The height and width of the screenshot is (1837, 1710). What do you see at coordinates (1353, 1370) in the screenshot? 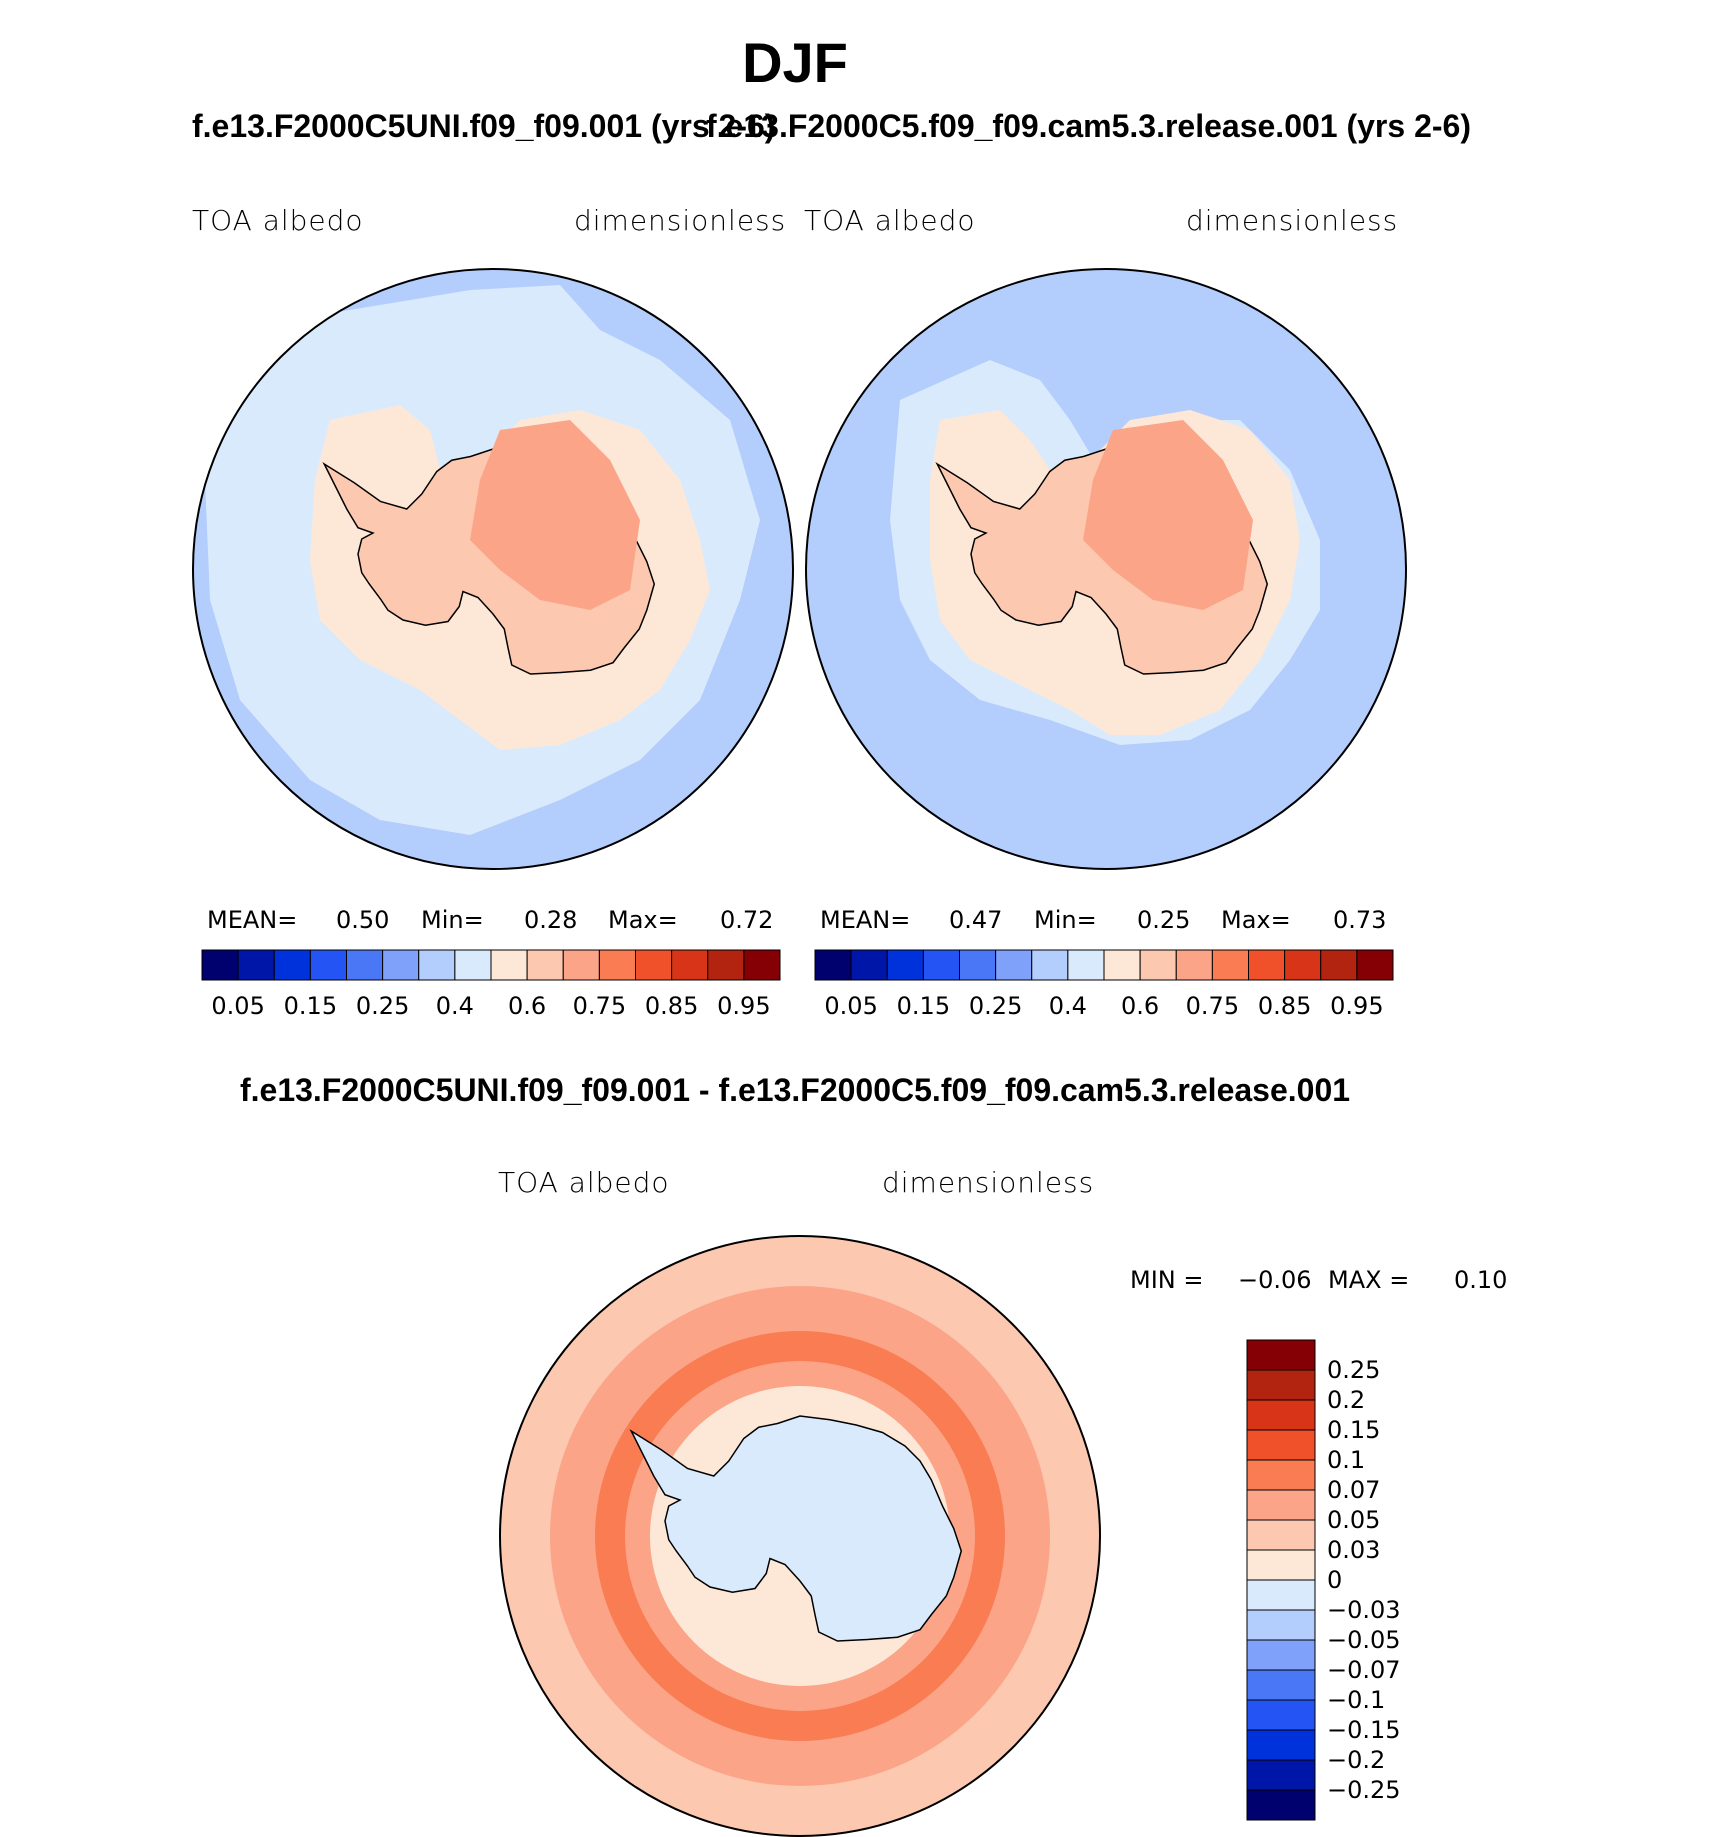
I see `diff-colorbar-tick-label: 0.25` at bounding box center [1353, 1370].